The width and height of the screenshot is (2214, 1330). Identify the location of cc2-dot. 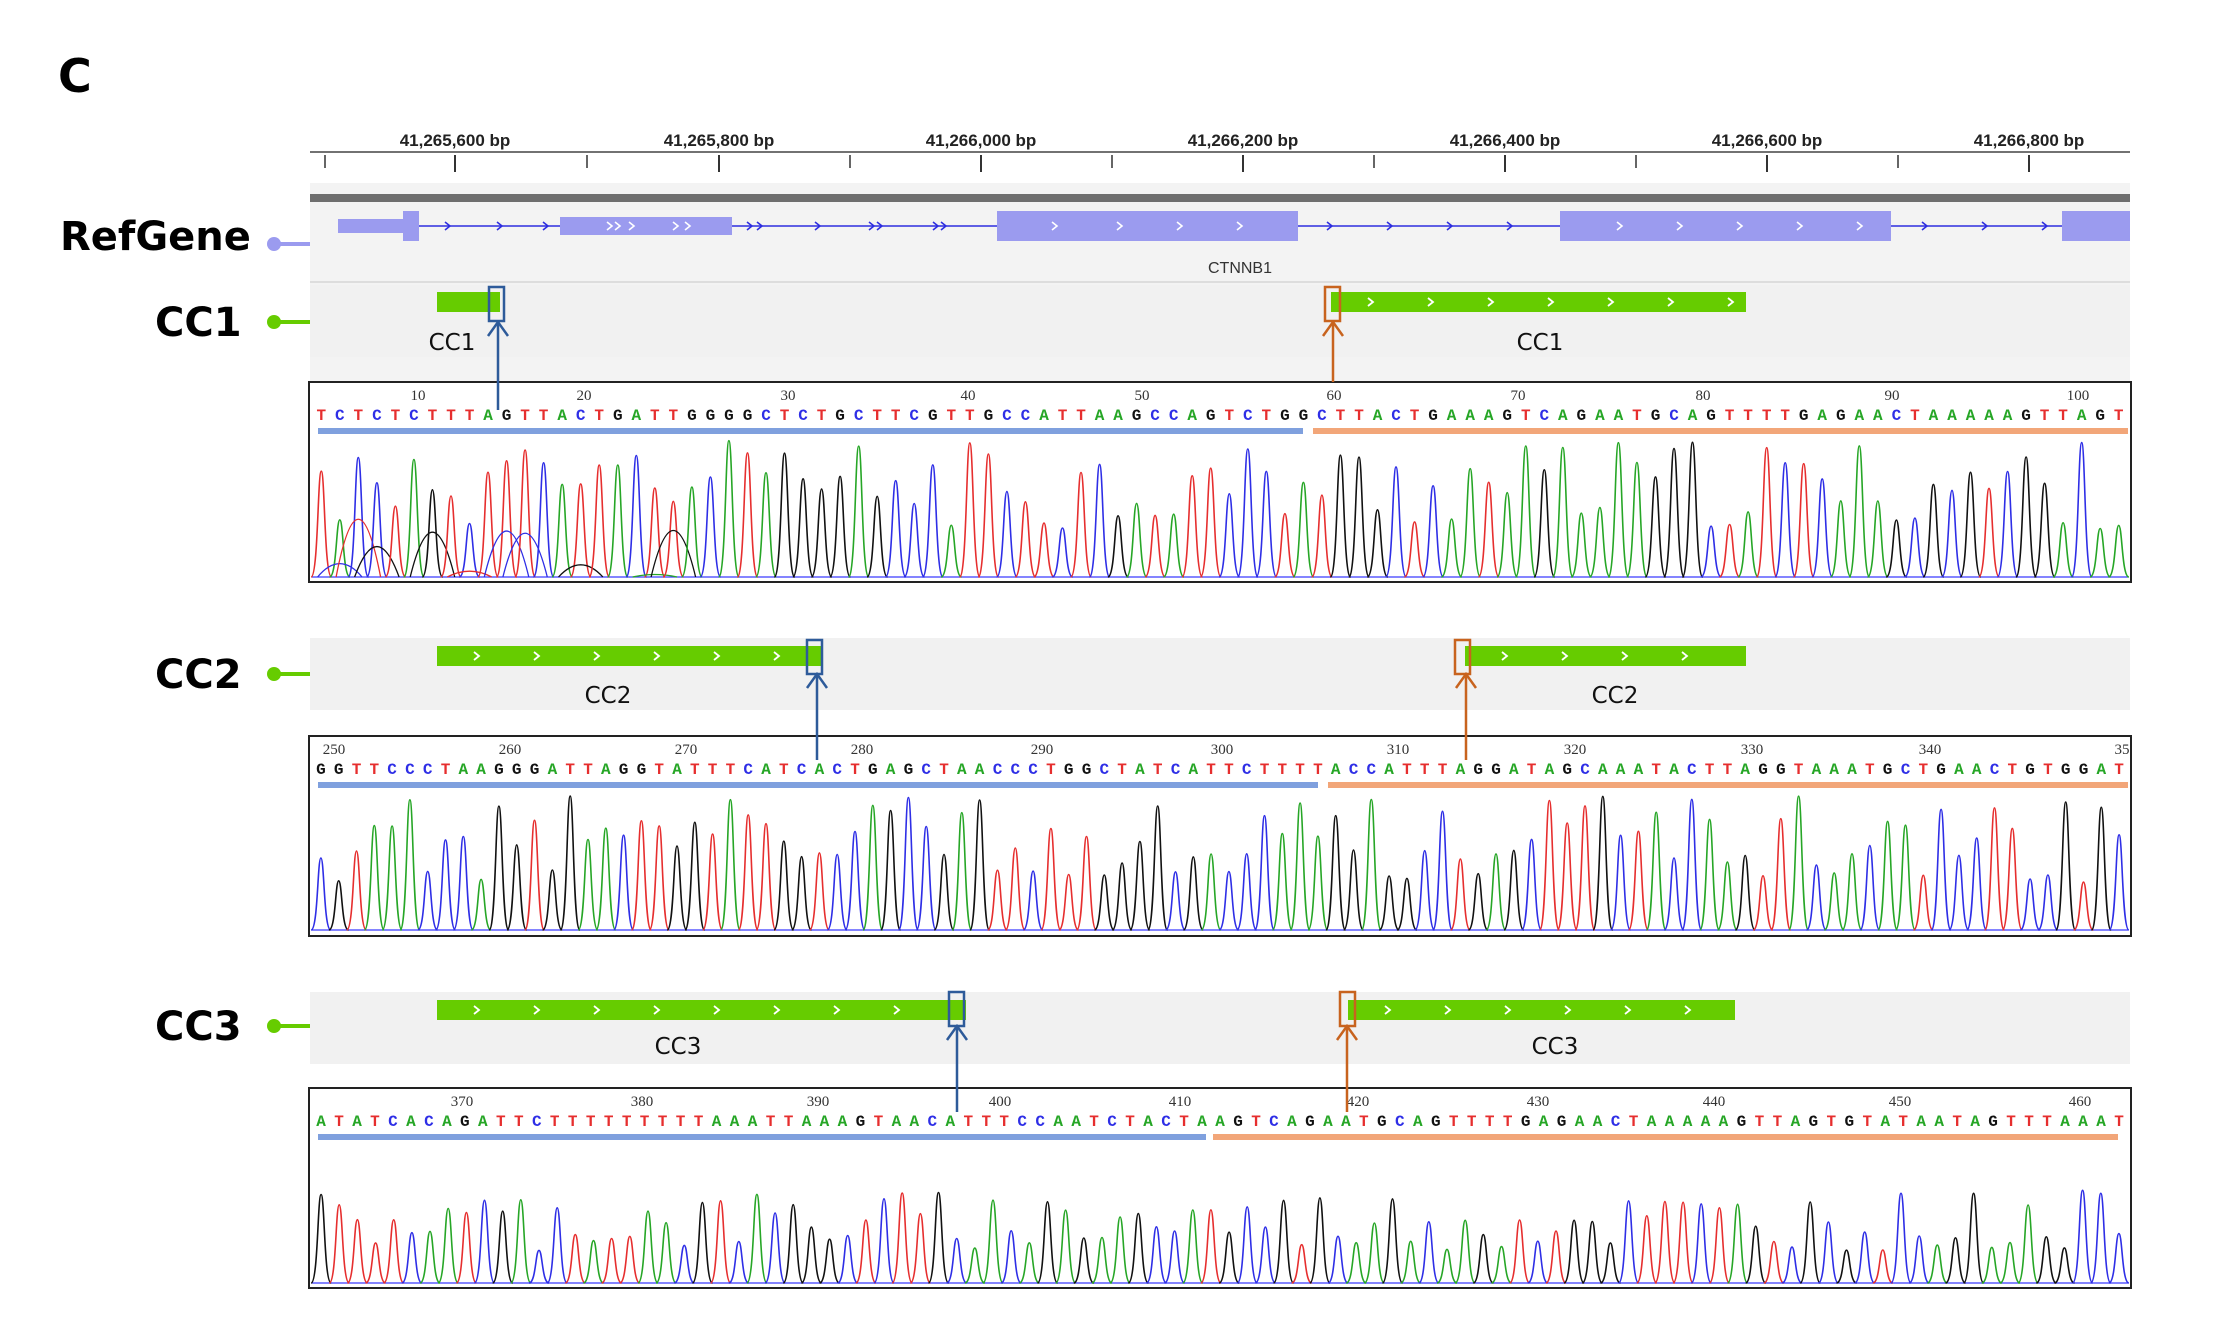
(274, 674).